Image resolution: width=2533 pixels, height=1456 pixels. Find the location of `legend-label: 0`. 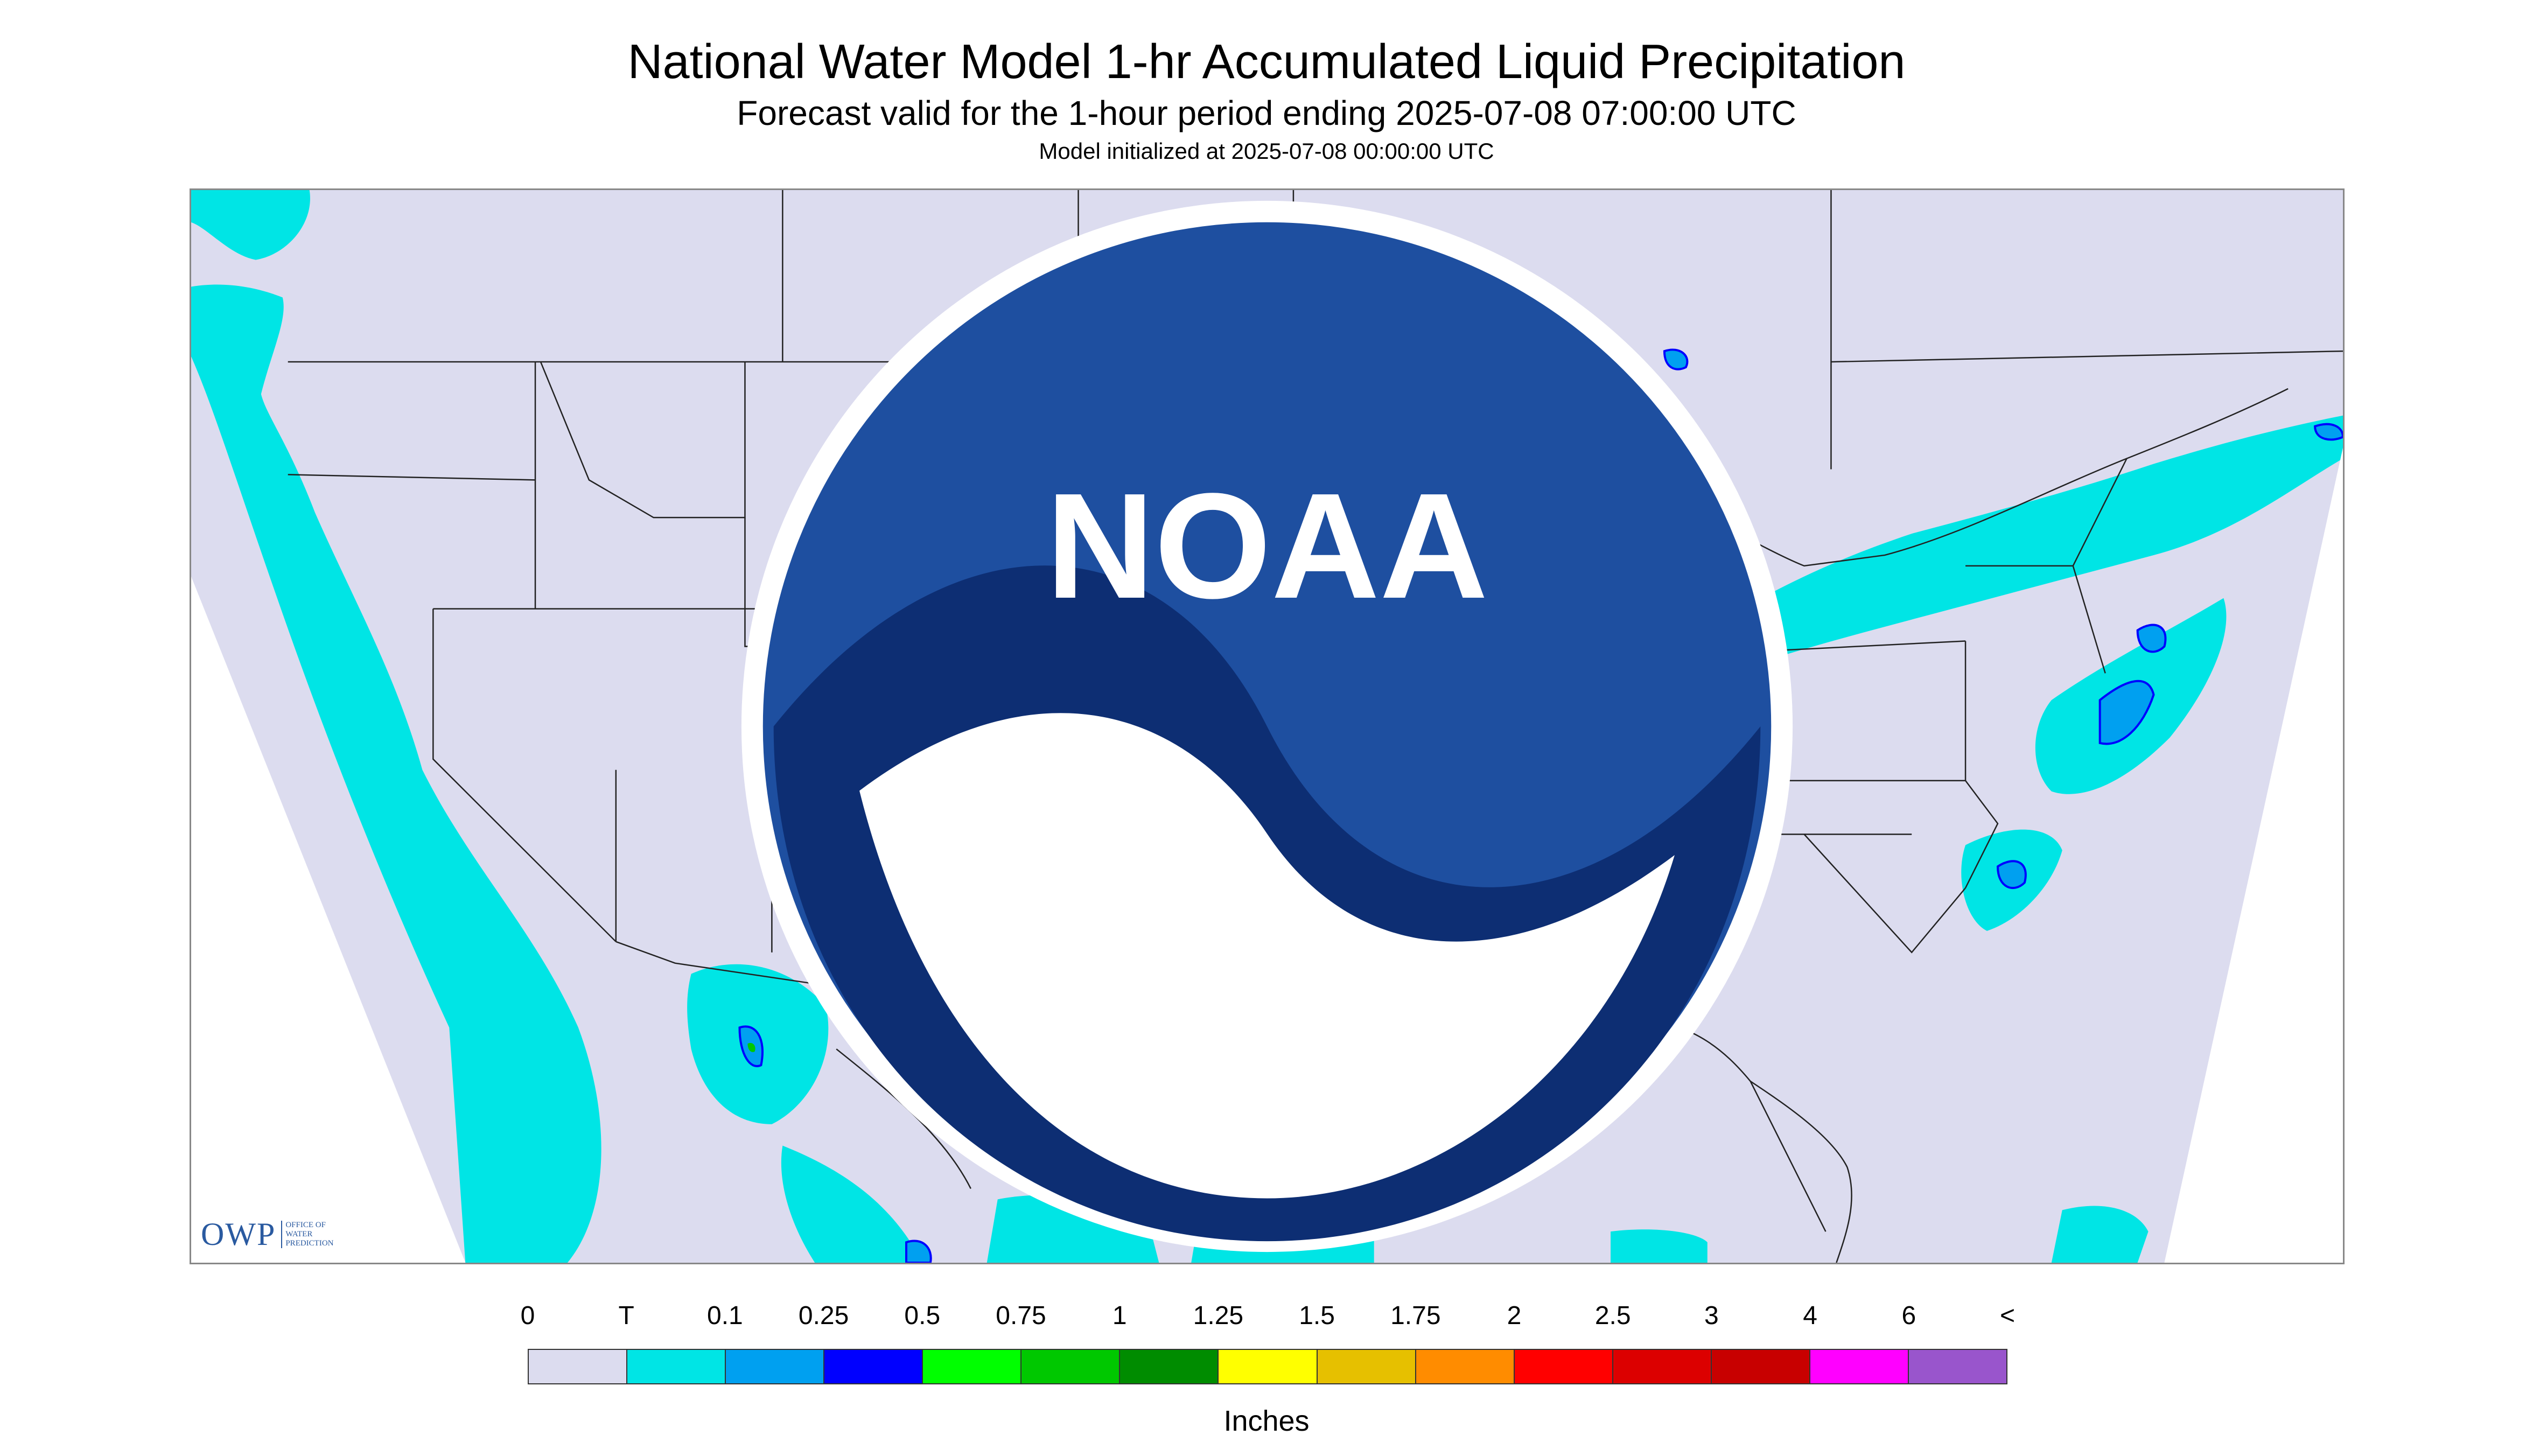

legend-label: 0 is located at coordinates (527, 1315).